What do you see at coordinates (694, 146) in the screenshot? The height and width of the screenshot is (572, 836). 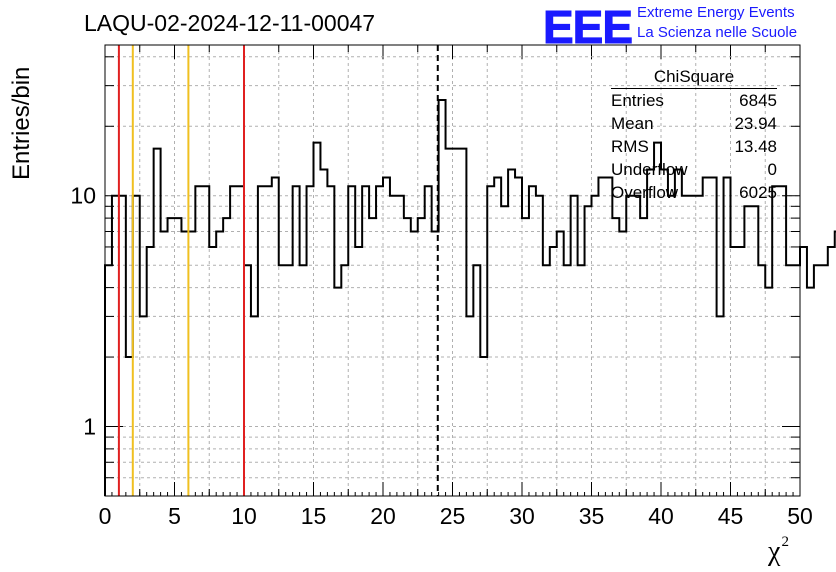 I see `stats-row-rms: RMS 13.48` at bounding box center [694, 146].